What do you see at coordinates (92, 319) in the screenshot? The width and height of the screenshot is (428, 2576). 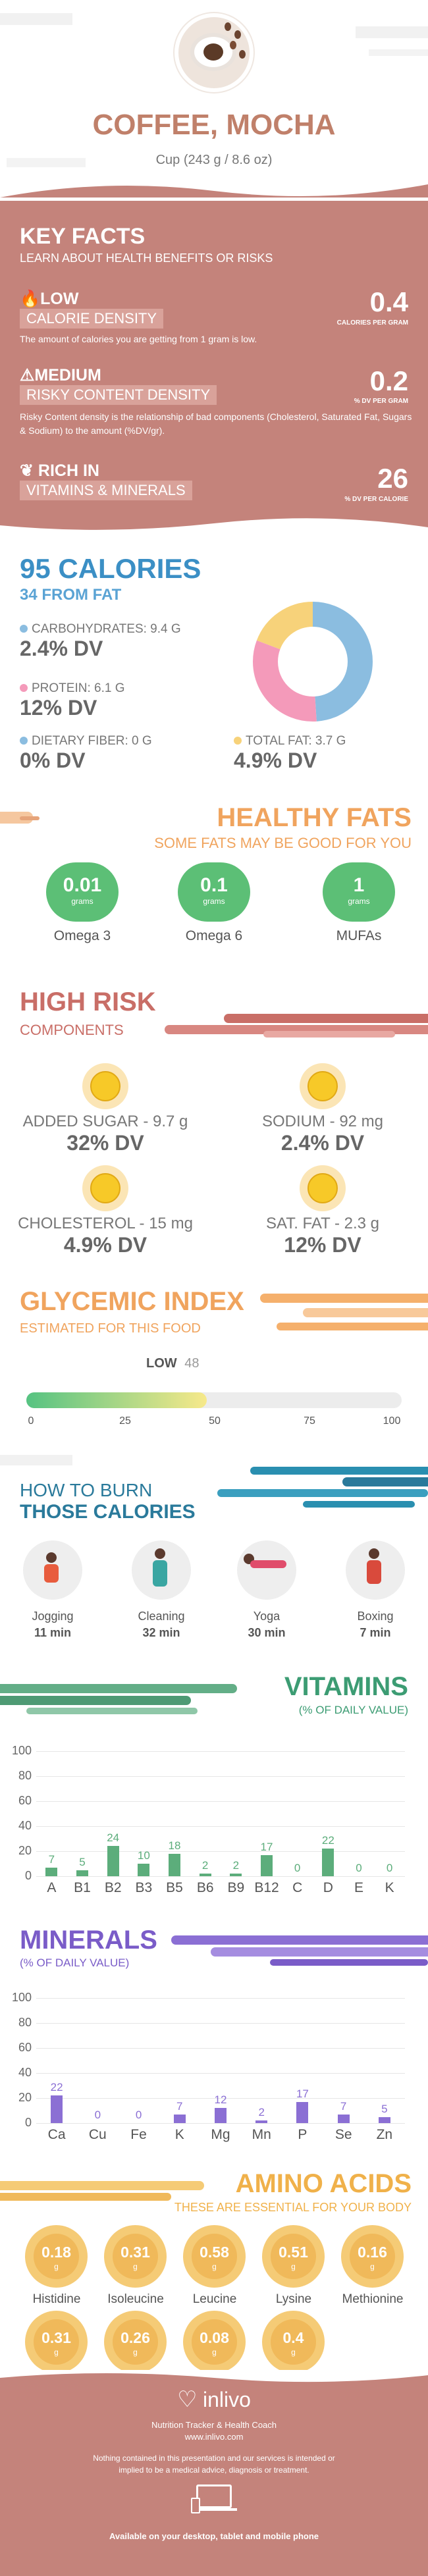 I see `key-fact-label: CALORIE DENSITY` at bounding box center [92, 319].